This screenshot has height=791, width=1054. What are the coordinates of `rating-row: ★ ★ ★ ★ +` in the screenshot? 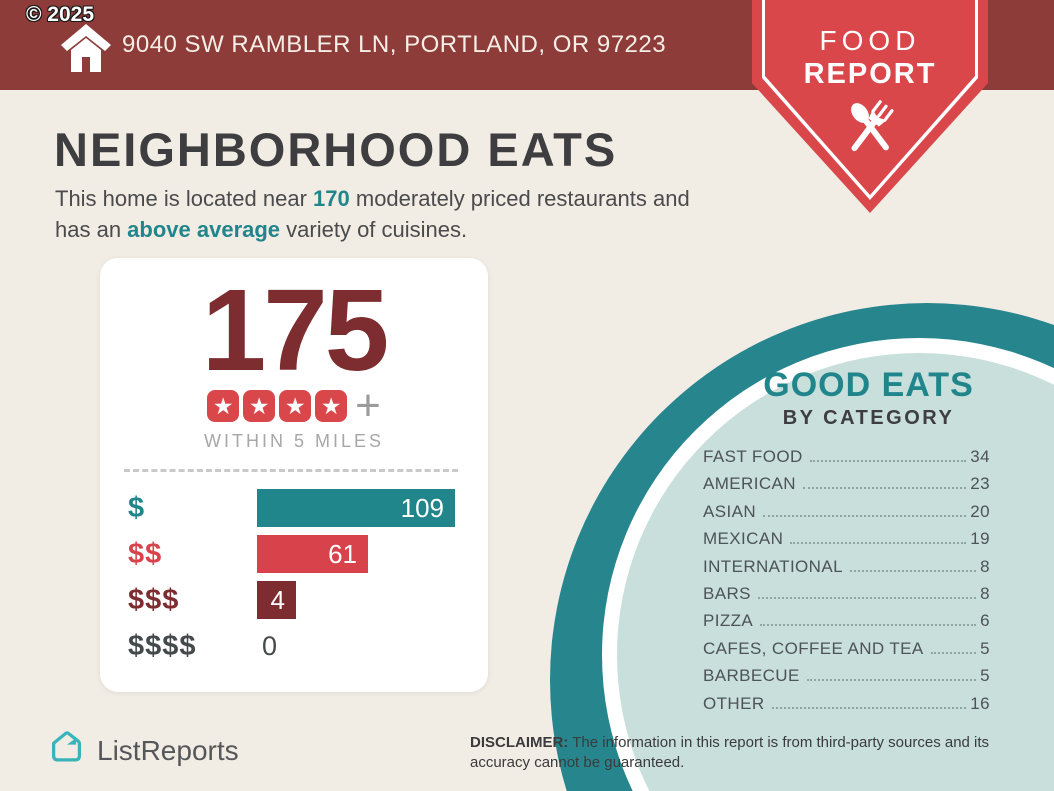 It's located at (294, 405).